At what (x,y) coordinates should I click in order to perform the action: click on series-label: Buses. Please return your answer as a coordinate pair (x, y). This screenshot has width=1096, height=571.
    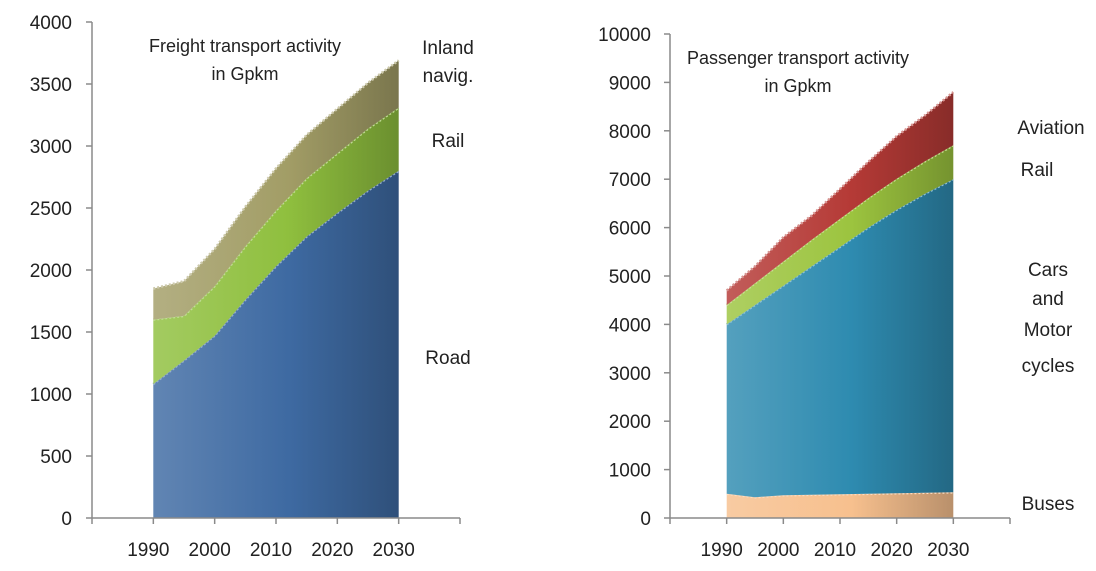
    Looking at the image, I should click on (1048, 504).